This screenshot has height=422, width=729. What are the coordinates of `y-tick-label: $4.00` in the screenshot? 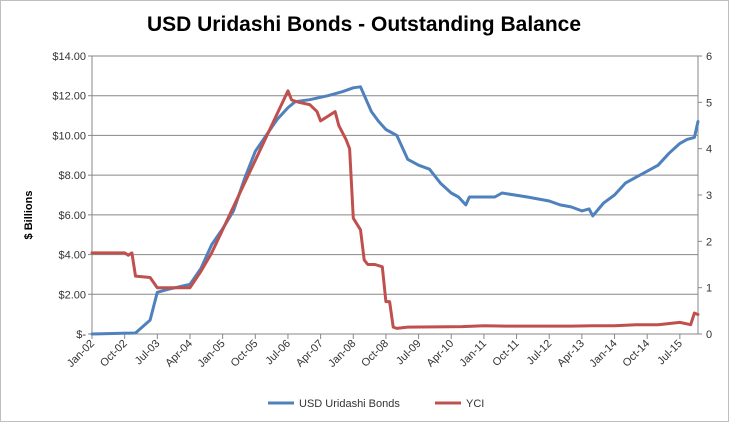 It's located at (72, 256).